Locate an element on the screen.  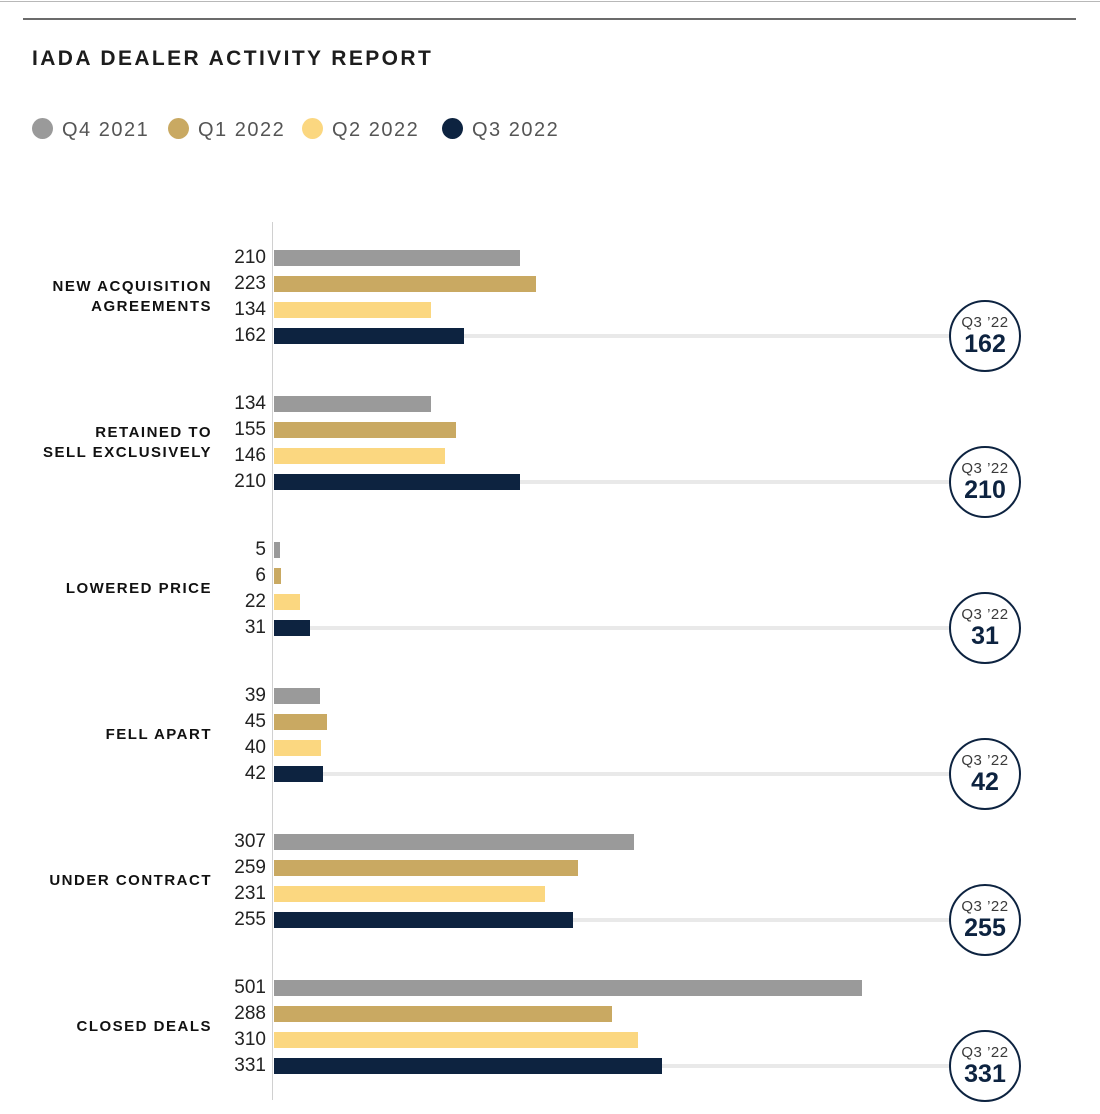
category-label-line: LOWERED PRICE is located at coordinates (138, 588).